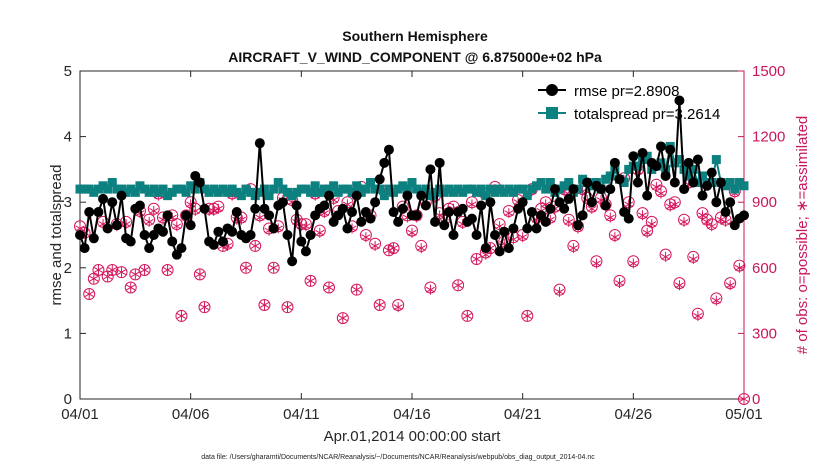 The height and width of the screenshot is (470, 830). What do you see at coordinates (68, 202) in the screenshot?
I see `y-tick-label: 3` at bounding box center [68, 202].